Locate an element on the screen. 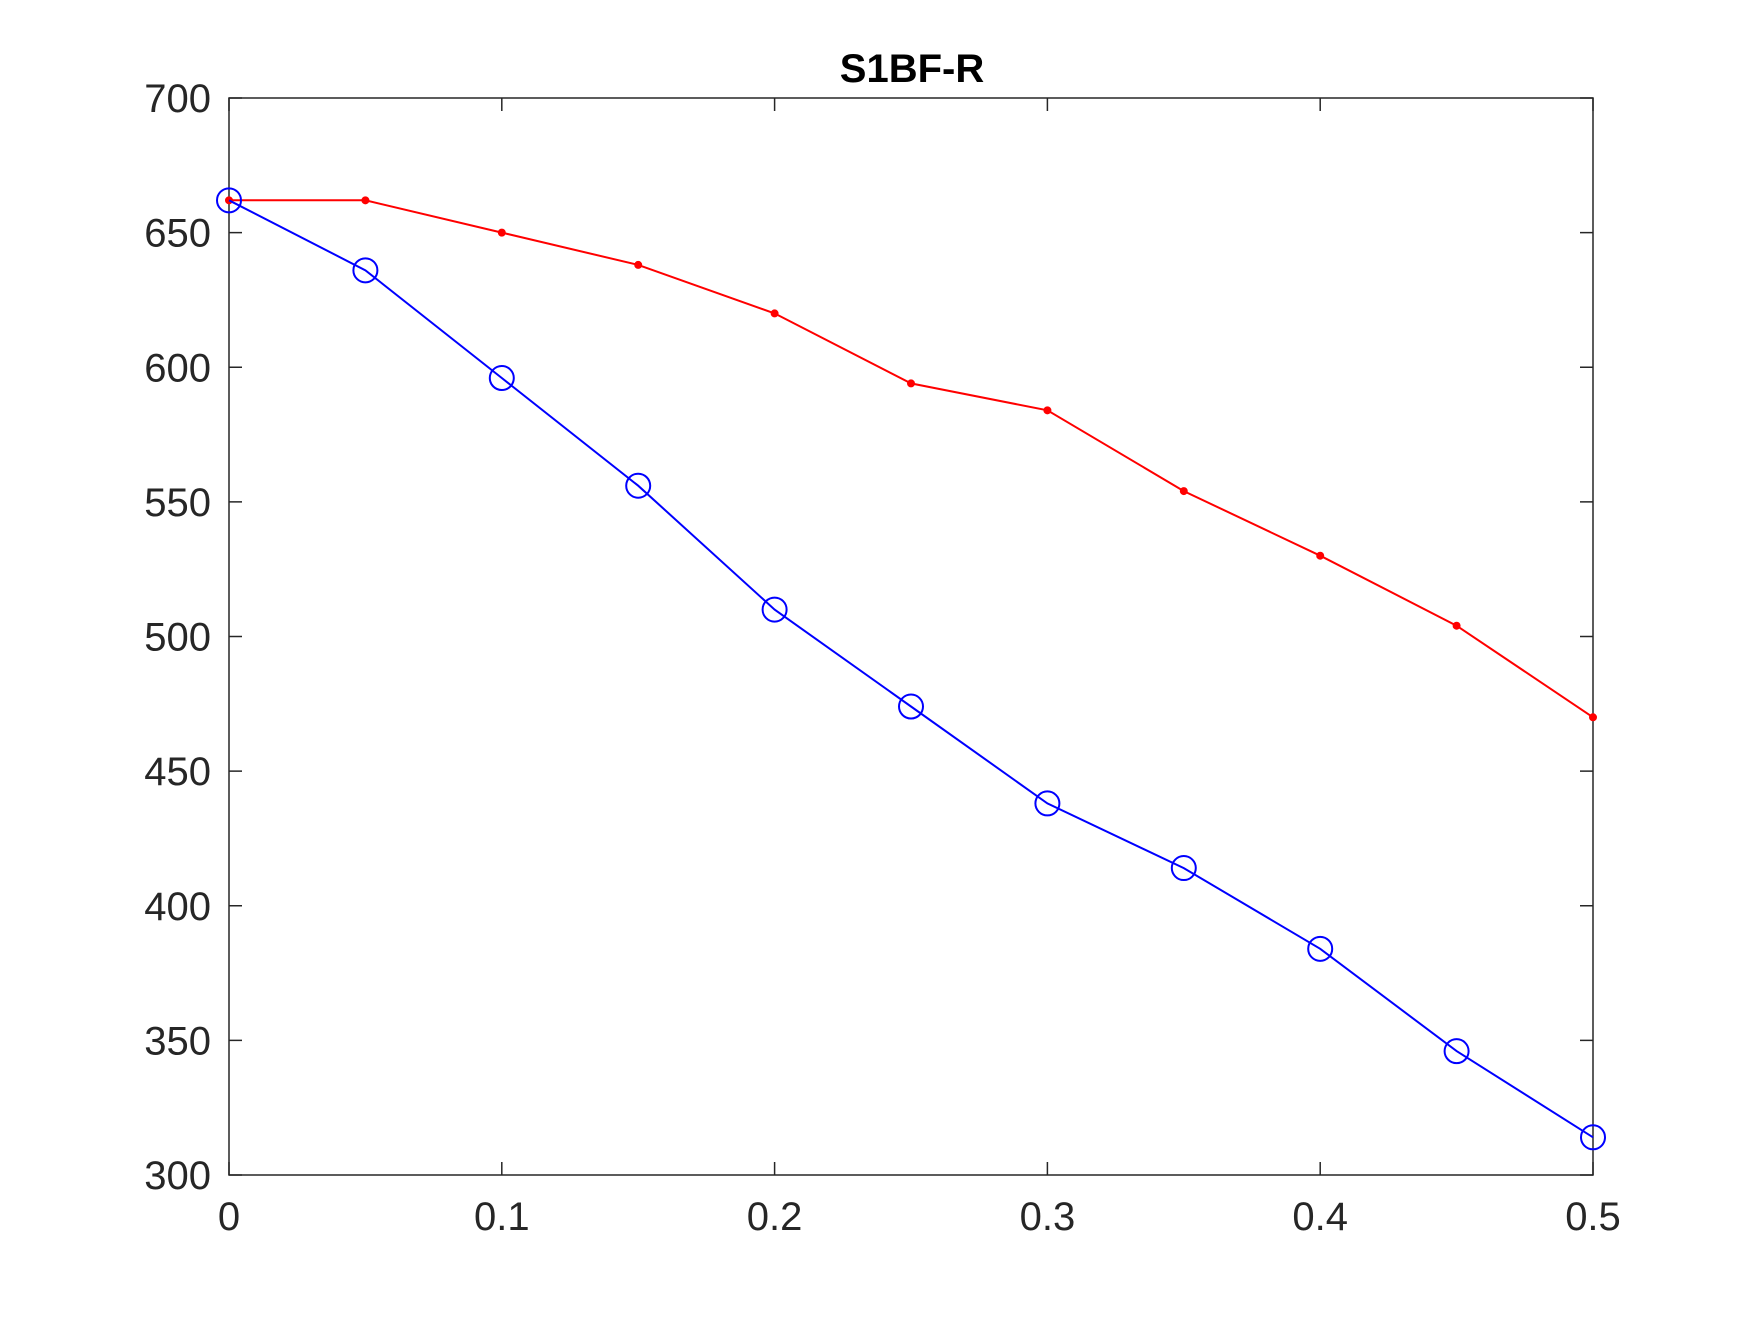 The width and height of the screenshot is (1750, 1318). y-tick-label: 300 is located at coordinates (177, 1176).